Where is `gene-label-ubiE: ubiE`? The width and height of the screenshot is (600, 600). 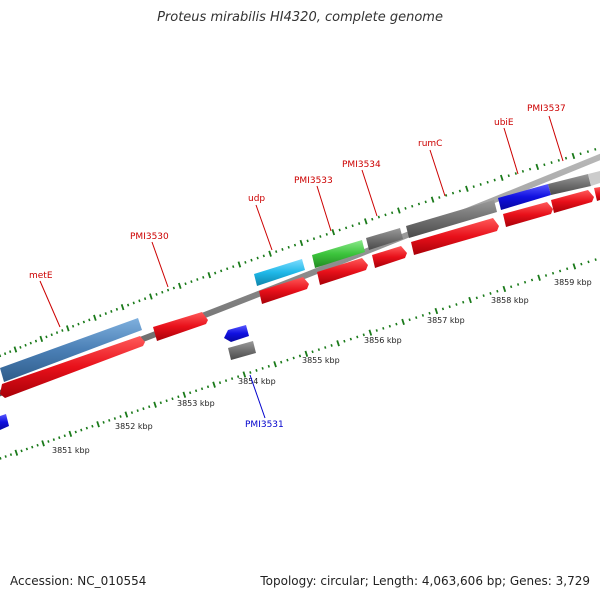
gene-label-ubiE: ubiE is located at coordinates (504, 123).